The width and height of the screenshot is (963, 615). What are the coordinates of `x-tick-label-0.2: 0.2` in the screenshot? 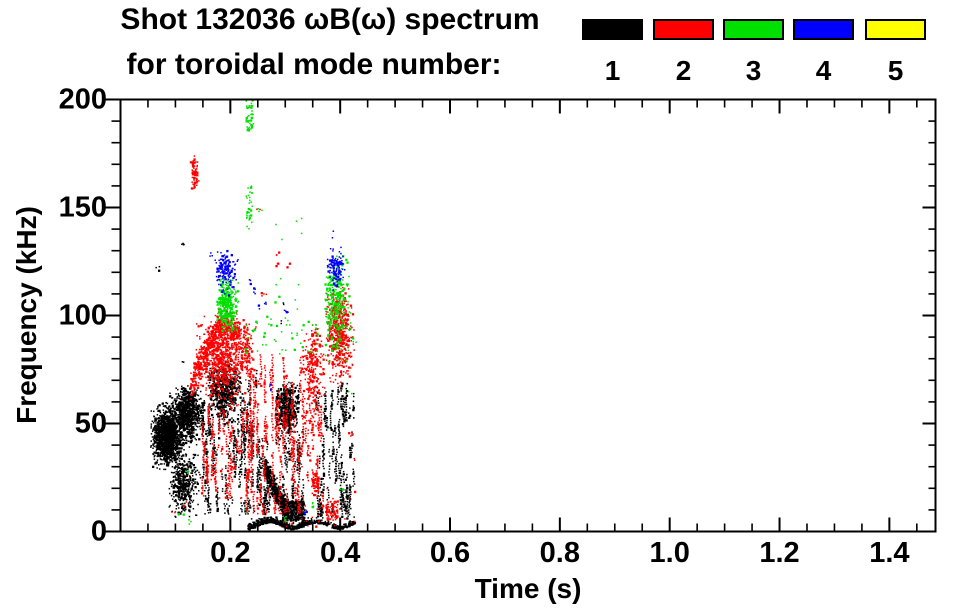 It's located at (230, 553).